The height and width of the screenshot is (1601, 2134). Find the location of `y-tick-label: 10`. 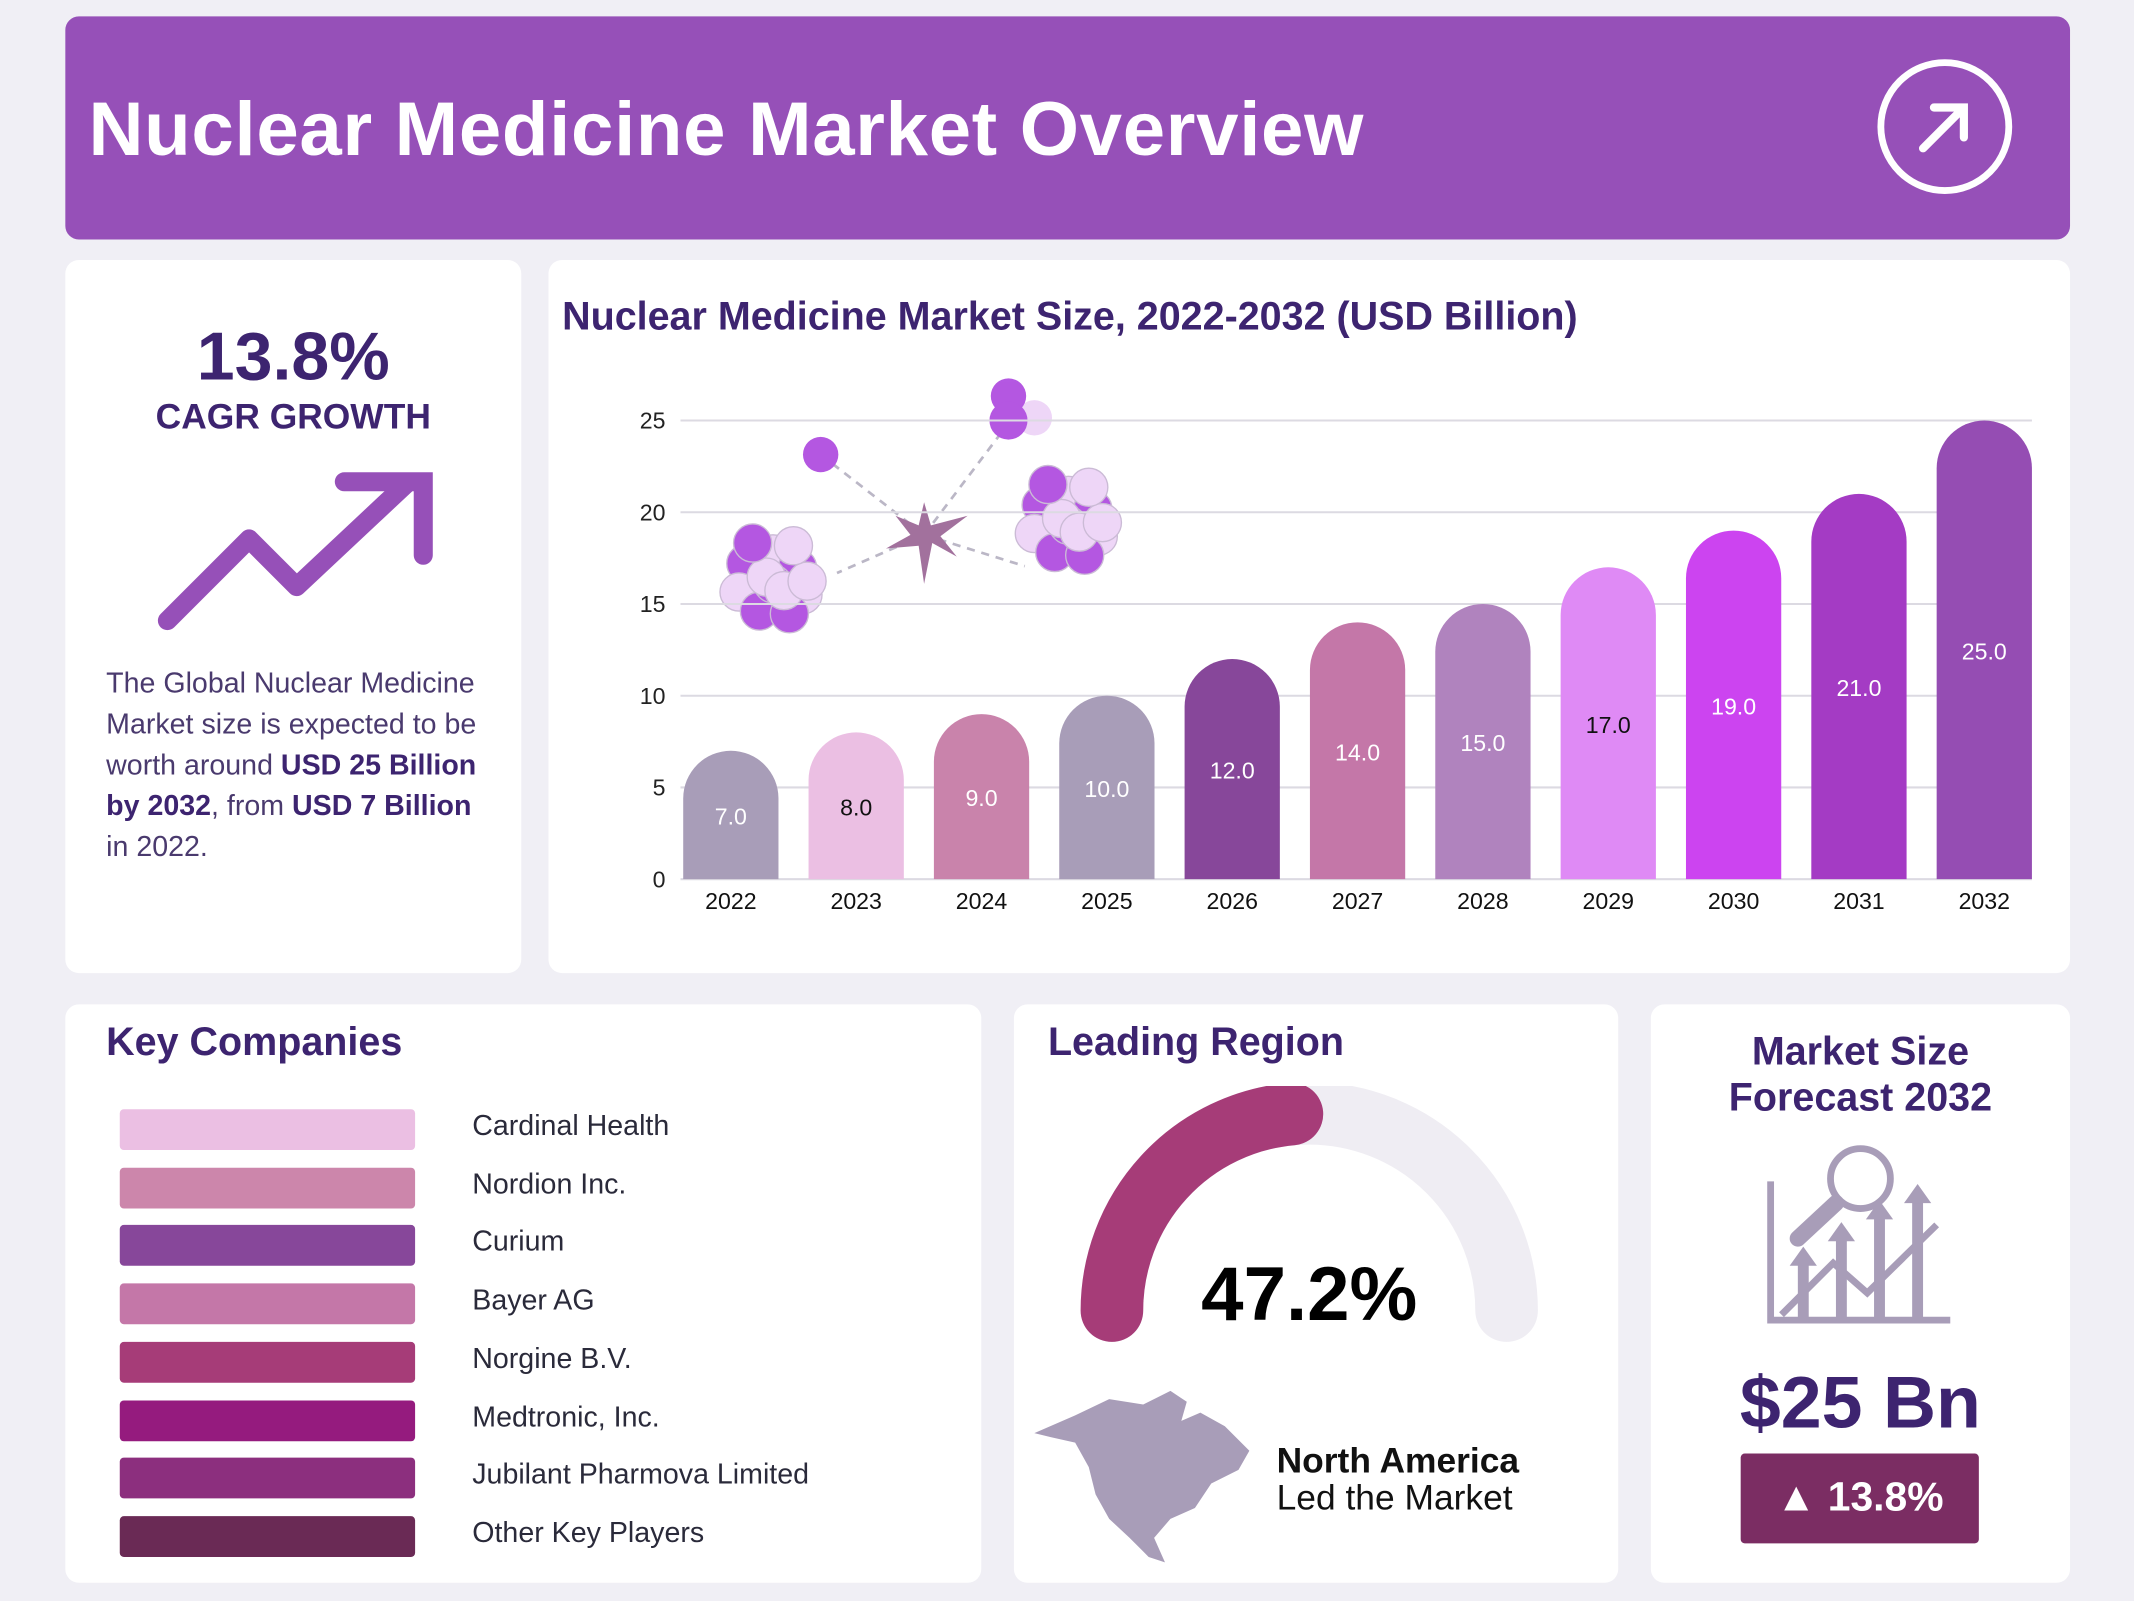

y-tick-label: 10 is located at coordinates (653, 696).